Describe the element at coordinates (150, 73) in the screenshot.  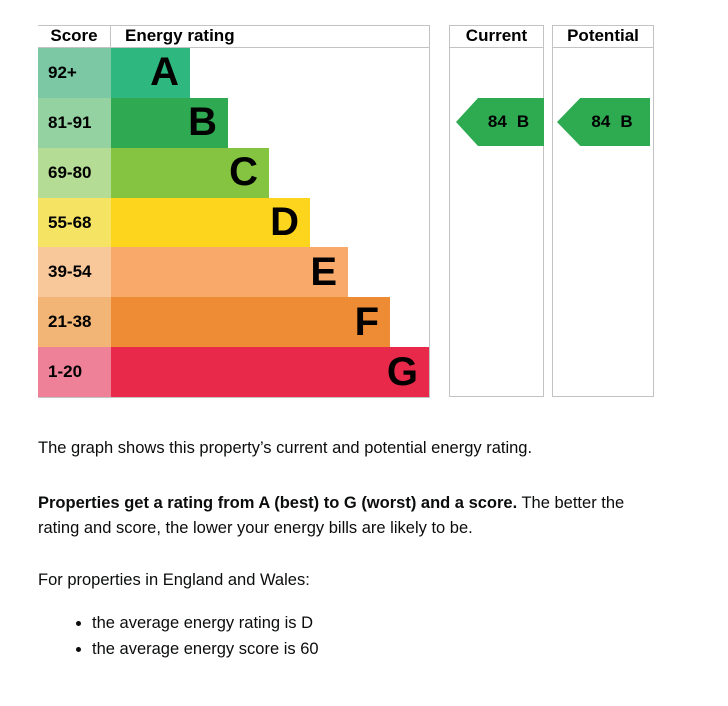
I see `band-bar-a: A` at that location.